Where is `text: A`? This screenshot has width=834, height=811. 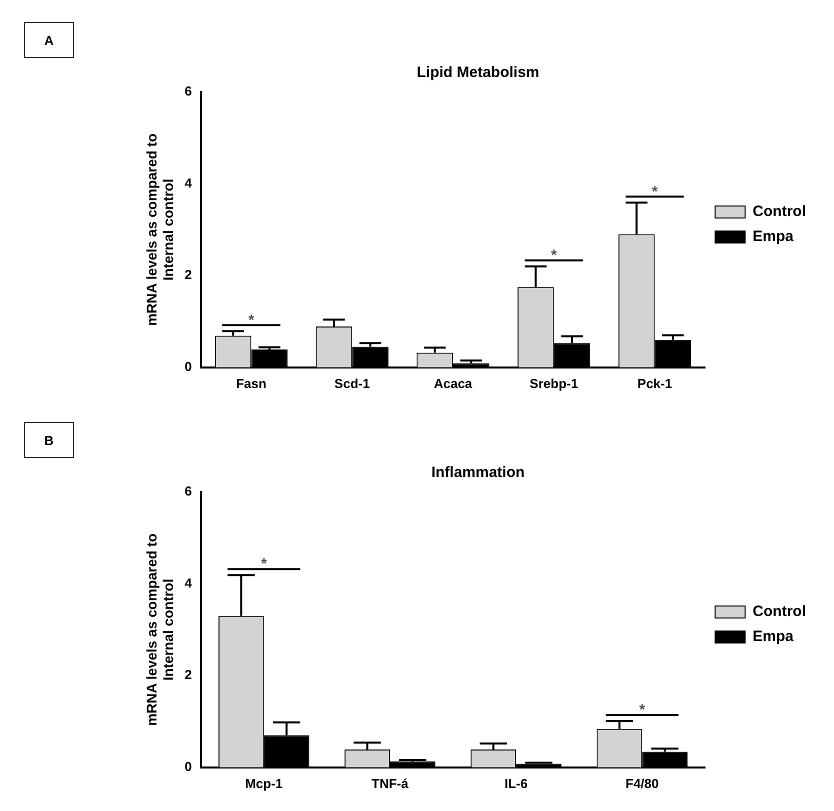 text: A is located at coordinates (49, 40).